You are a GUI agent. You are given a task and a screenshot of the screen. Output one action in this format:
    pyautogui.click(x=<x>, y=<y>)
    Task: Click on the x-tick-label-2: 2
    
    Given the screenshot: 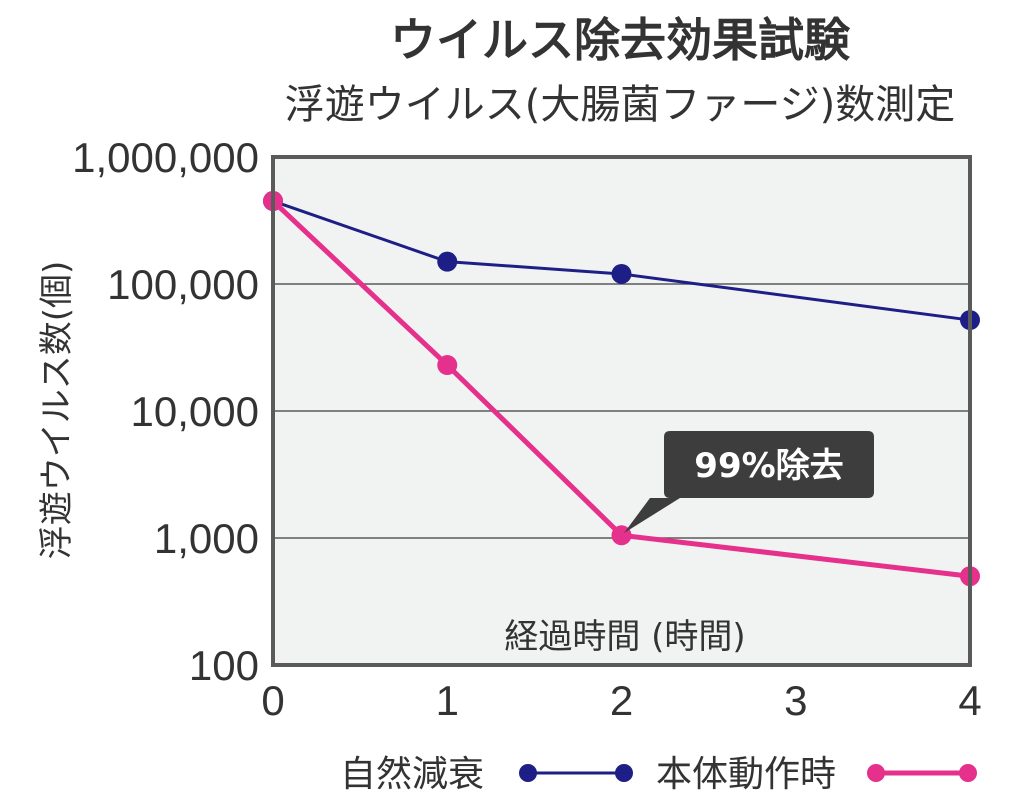 What is the action you would take?
    pyautogui.click(x=621, y=700)
    